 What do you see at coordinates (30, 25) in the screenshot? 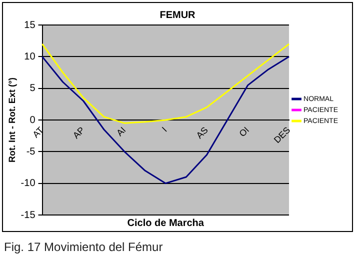
I see `y-tick-label: 15` at bounding box center [30, 25].